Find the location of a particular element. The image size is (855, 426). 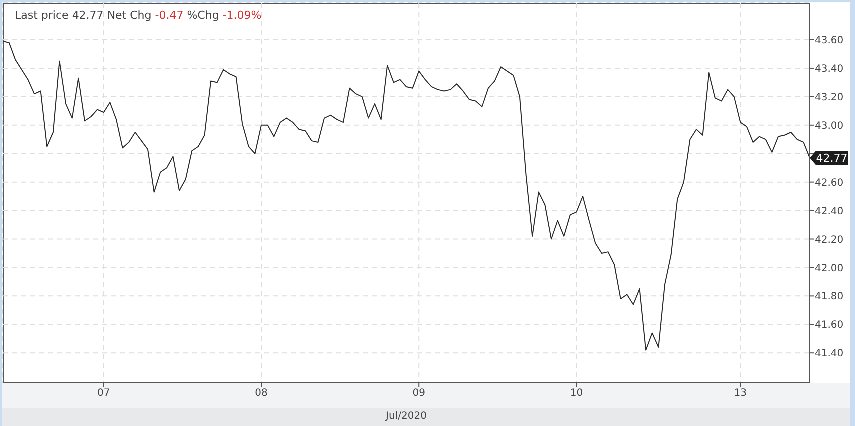

x-axis-title: Jul/2020 is located at coordinates (406, 417).